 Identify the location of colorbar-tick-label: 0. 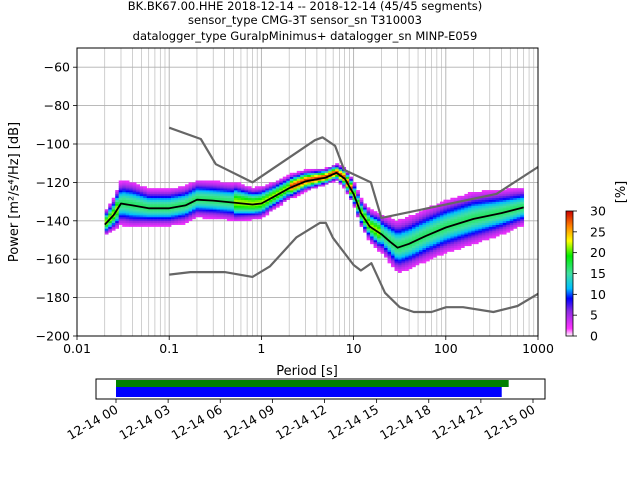
(594, 336).